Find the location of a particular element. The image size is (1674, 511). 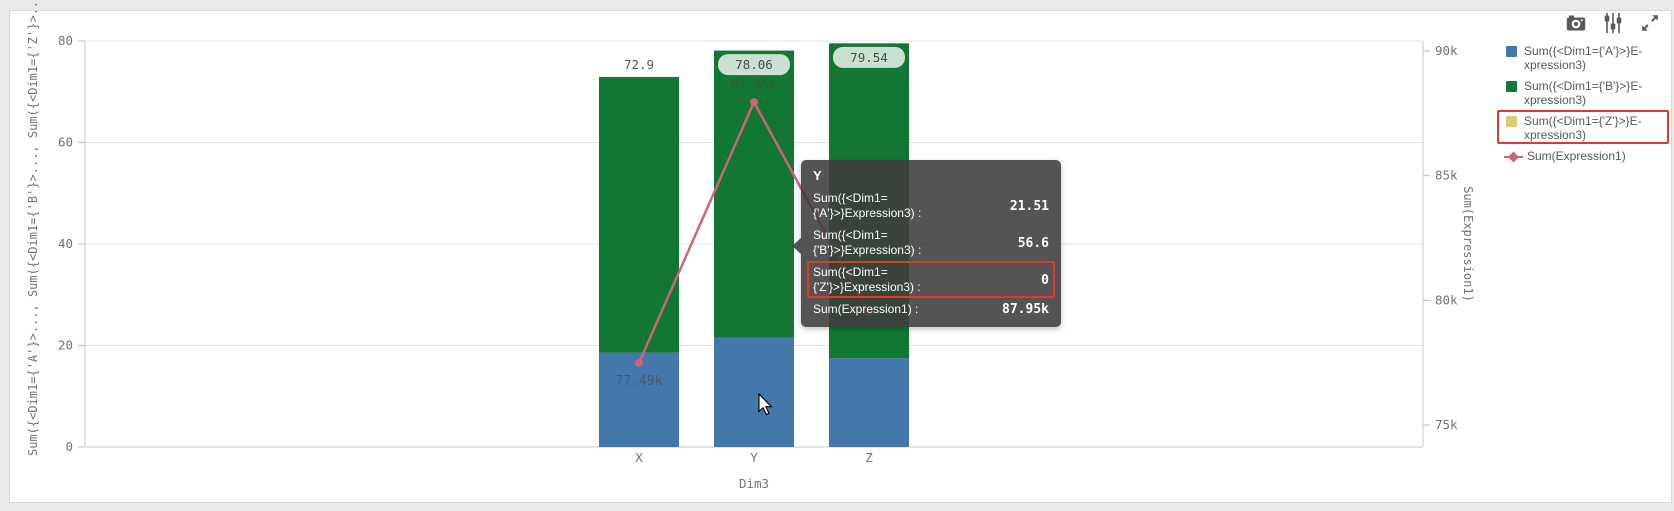

mouse-cursor is located at coordinates (765, 404).